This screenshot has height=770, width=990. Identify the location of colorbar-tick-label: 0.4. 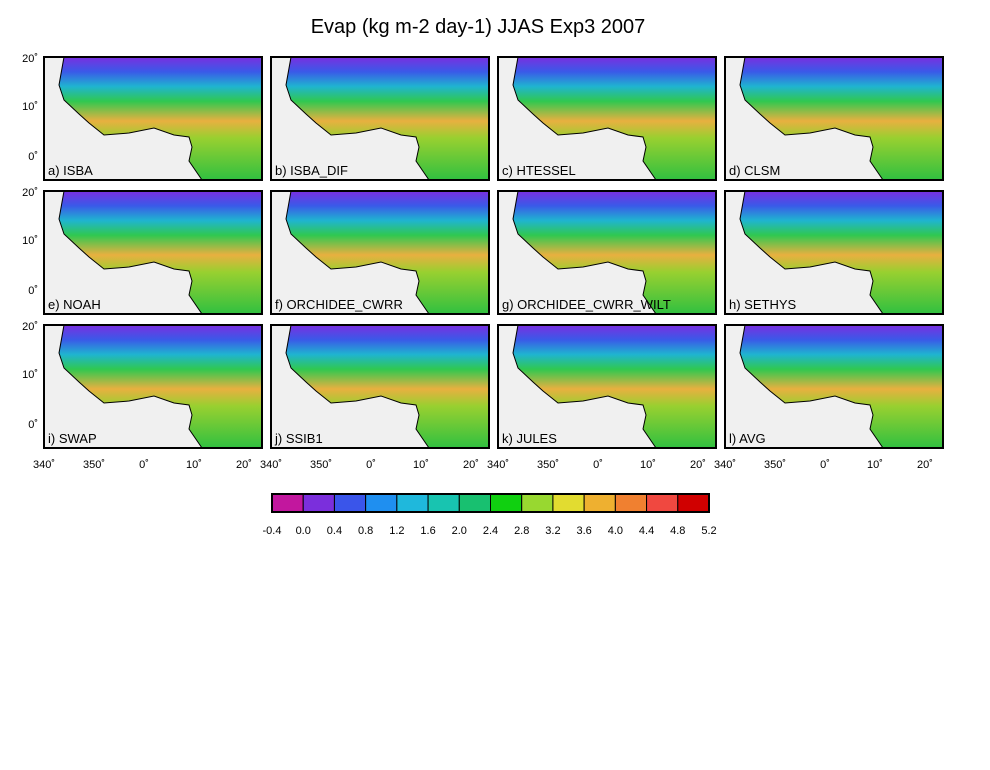
(334, 531).